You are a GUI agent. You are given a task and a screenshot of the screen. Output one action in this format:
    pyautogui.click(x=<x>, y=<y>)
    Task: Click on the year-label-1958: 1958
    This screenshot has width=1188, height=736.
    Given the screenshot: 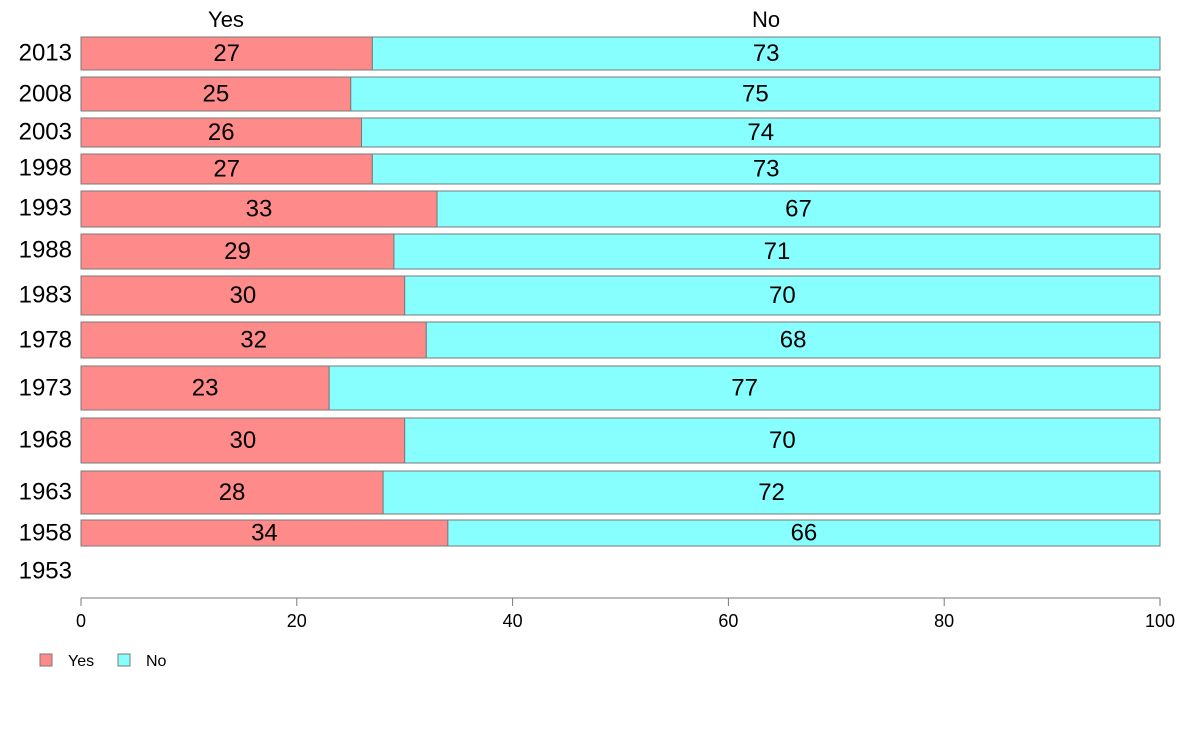 What is the action you would take?
    pyautogui.click(x=45, y=532)
    